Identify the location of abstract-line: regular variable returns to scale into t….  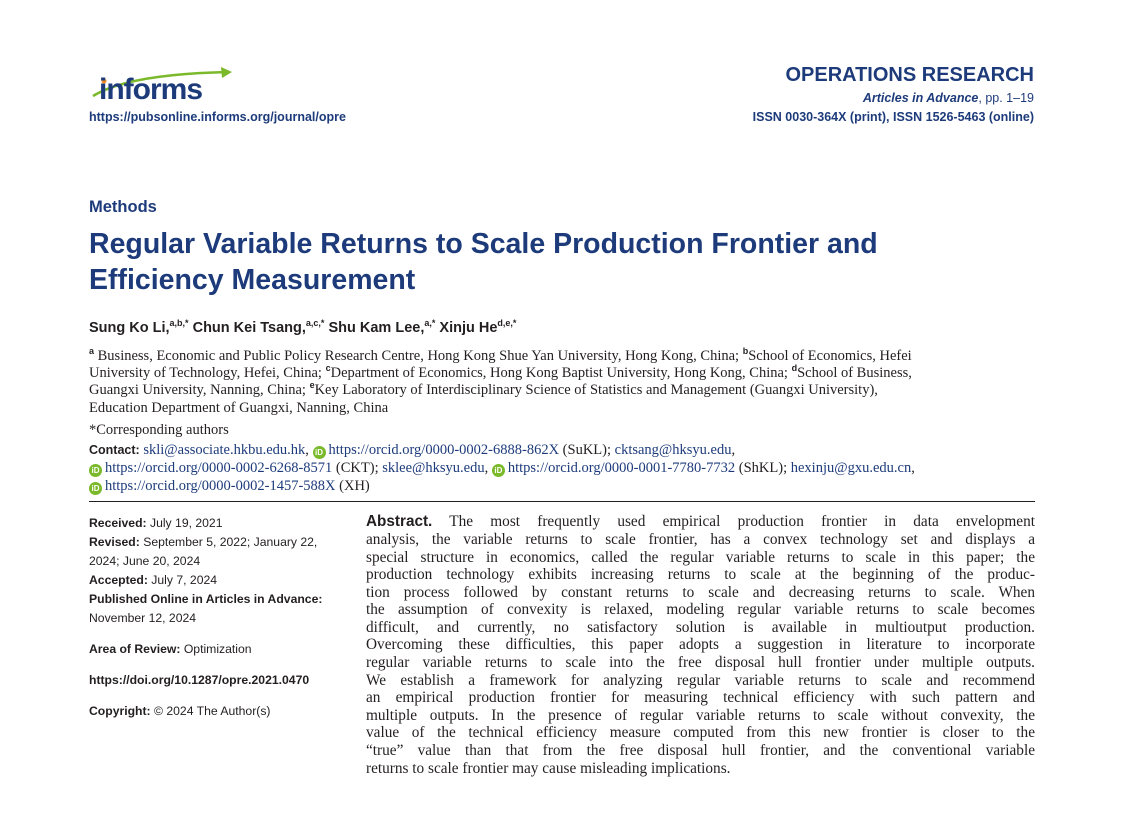
(700, 663).